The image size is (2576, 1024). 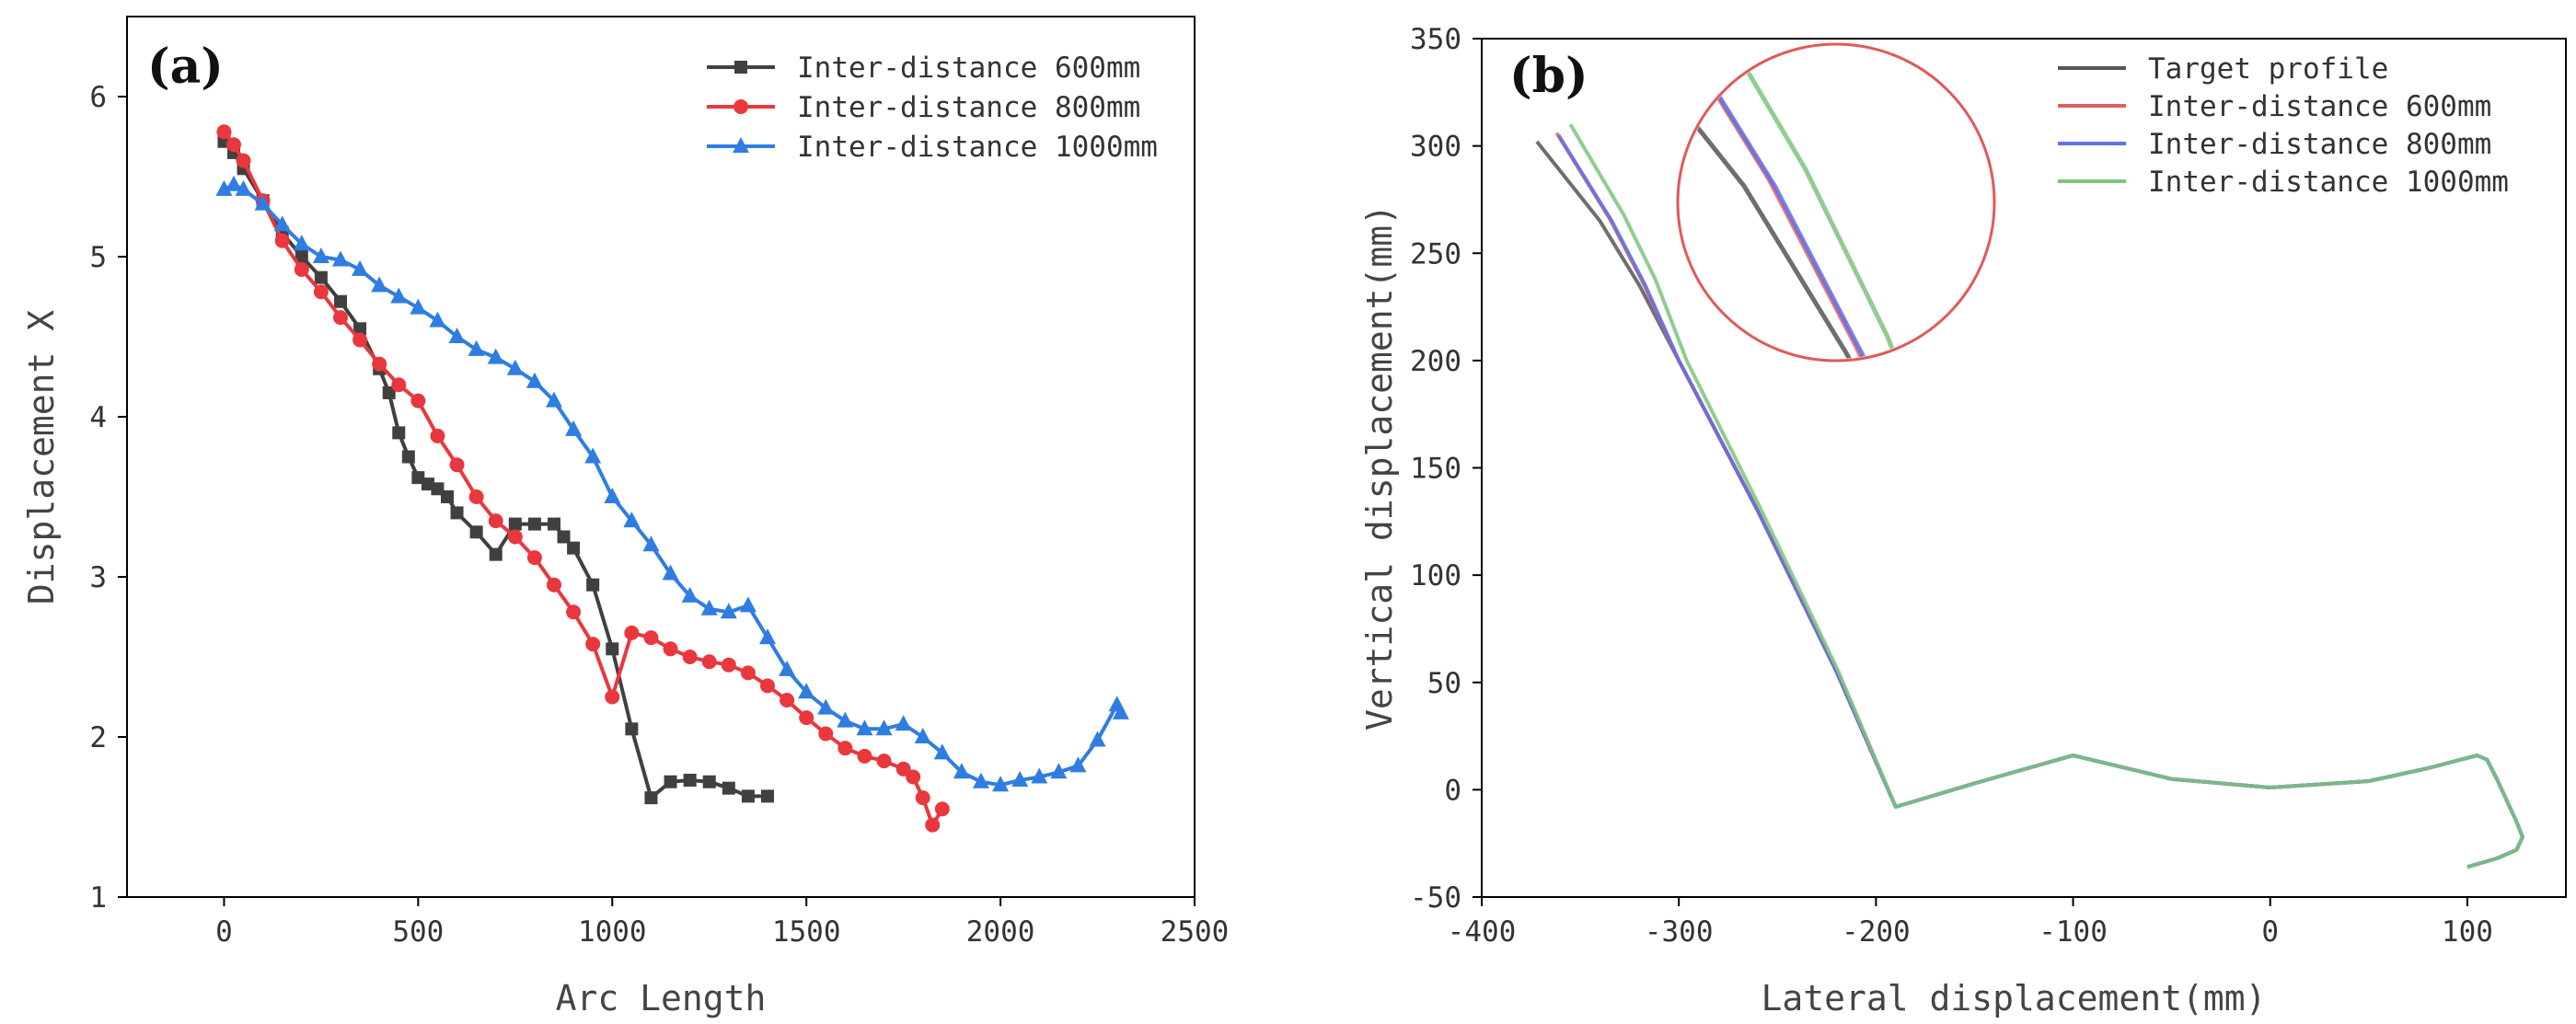 What do you see at coordinates (1679, 932) in the screenshot?
I see `x-tick-label: -300` at bounding box center [1679, 932].